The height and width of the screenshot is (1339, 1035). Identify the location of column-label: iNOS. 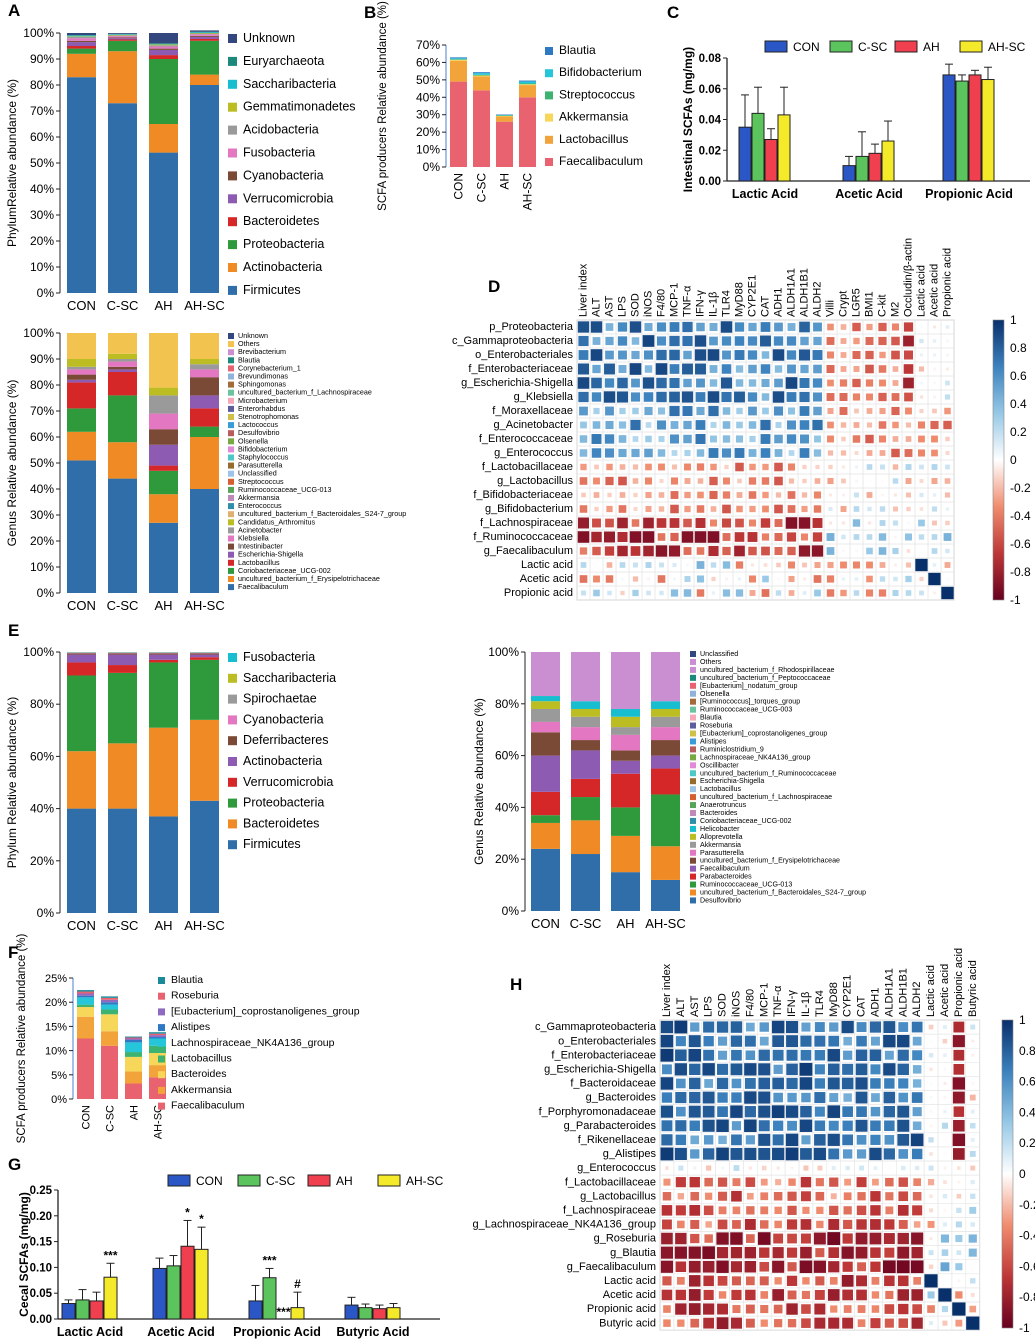
(648, 304).